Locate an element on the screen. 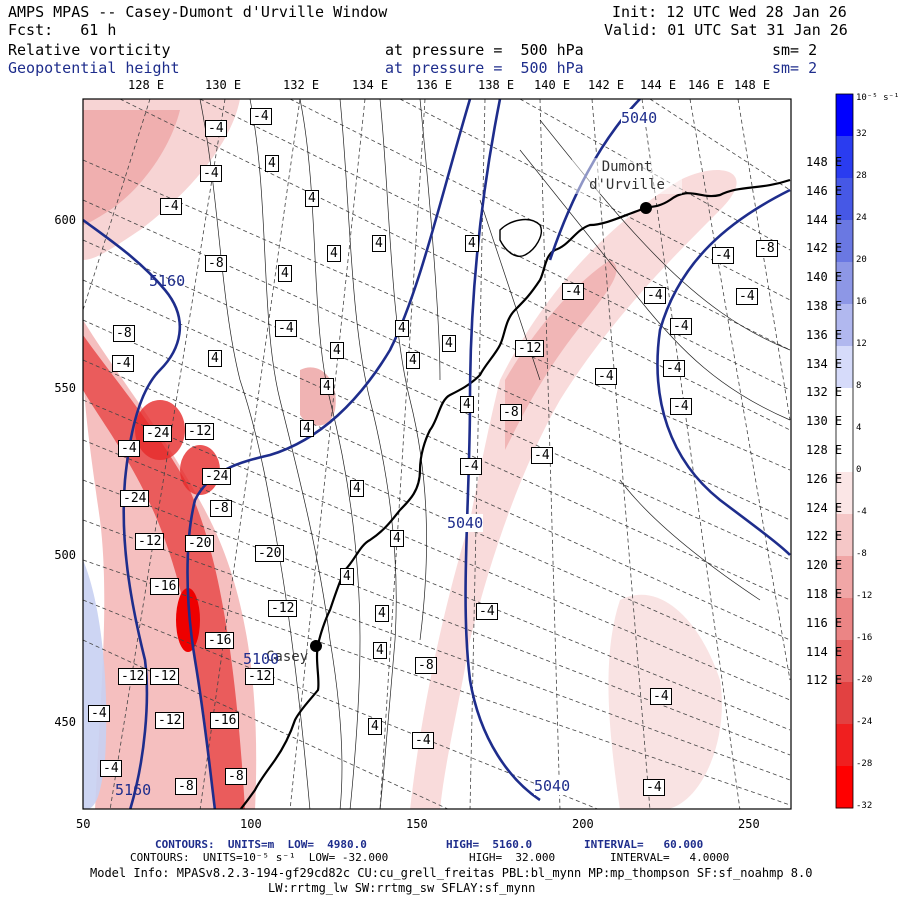  colorbar-frame is located at coordinates (844, 451).